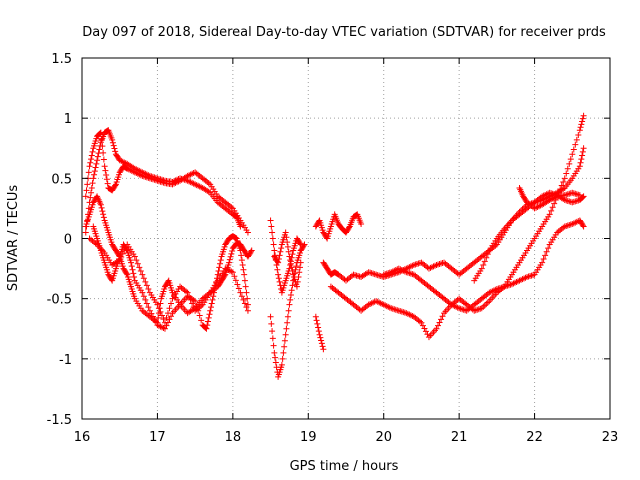 Image resolution: width=640 pixels, height=480 pixels. I want to click on x-tick-label: 17, so click(157, 437).